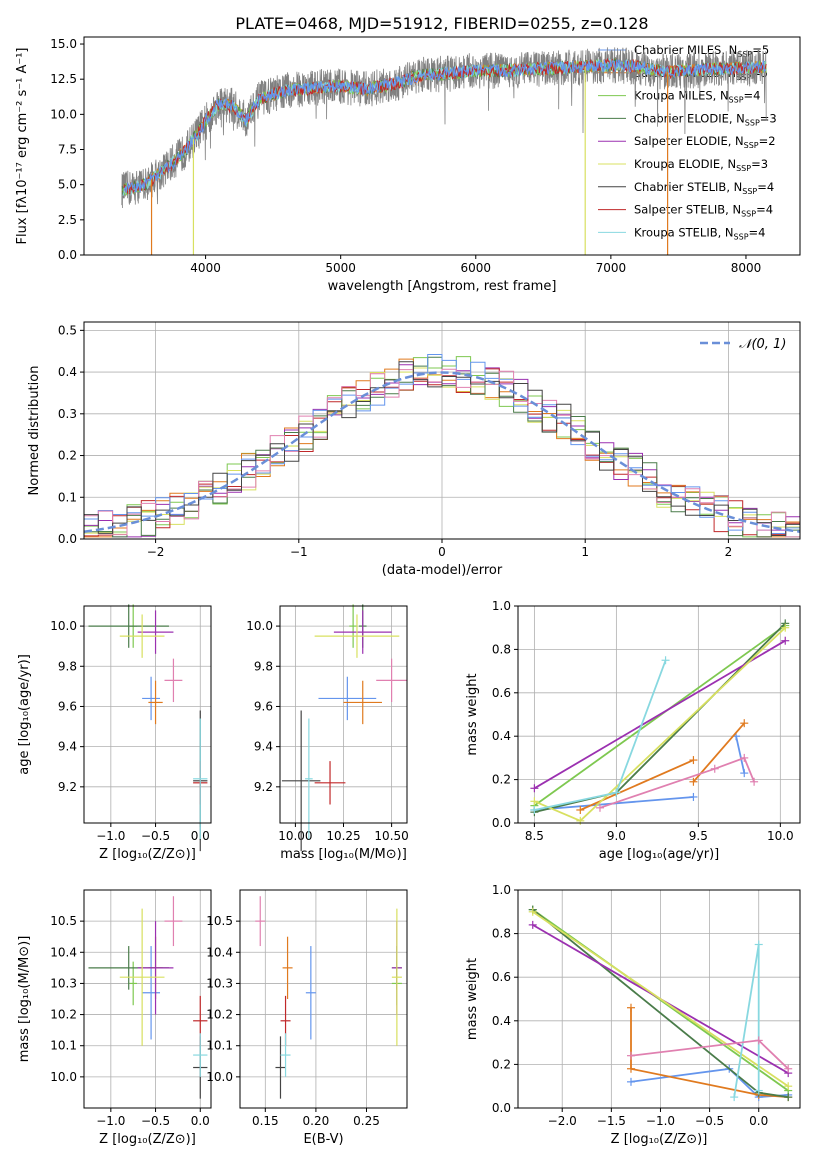  I want to click on legend-entry: Chabrier MILES, NSSP=5, so click(701, 51).